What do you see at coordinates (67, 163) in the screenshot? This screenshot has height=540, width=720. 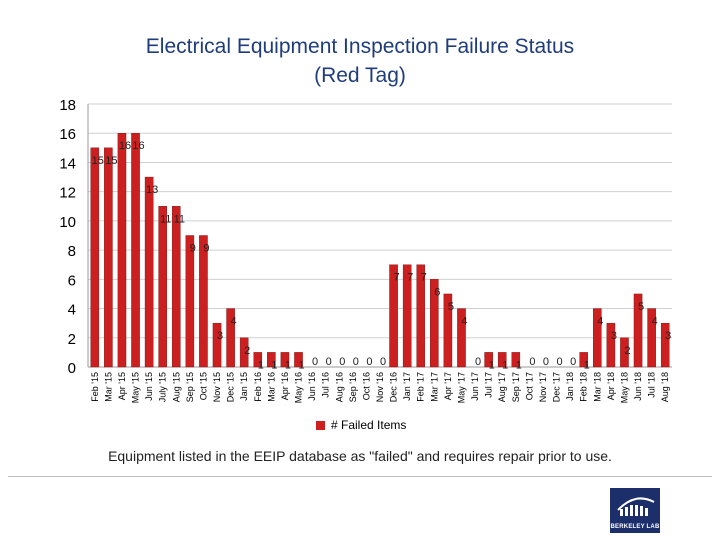 I see `y-tick-label: 14` at bounding box center [67, 163].